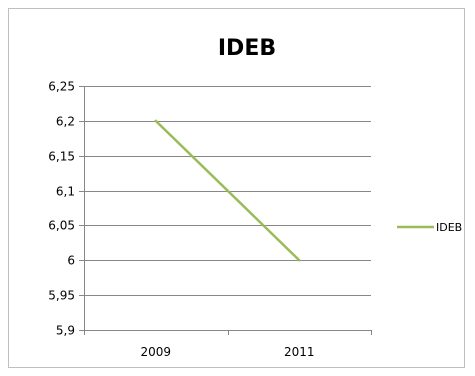 This screenshot has width=475, height=376. I want to click on series-line-ideb, so click(227, 190).